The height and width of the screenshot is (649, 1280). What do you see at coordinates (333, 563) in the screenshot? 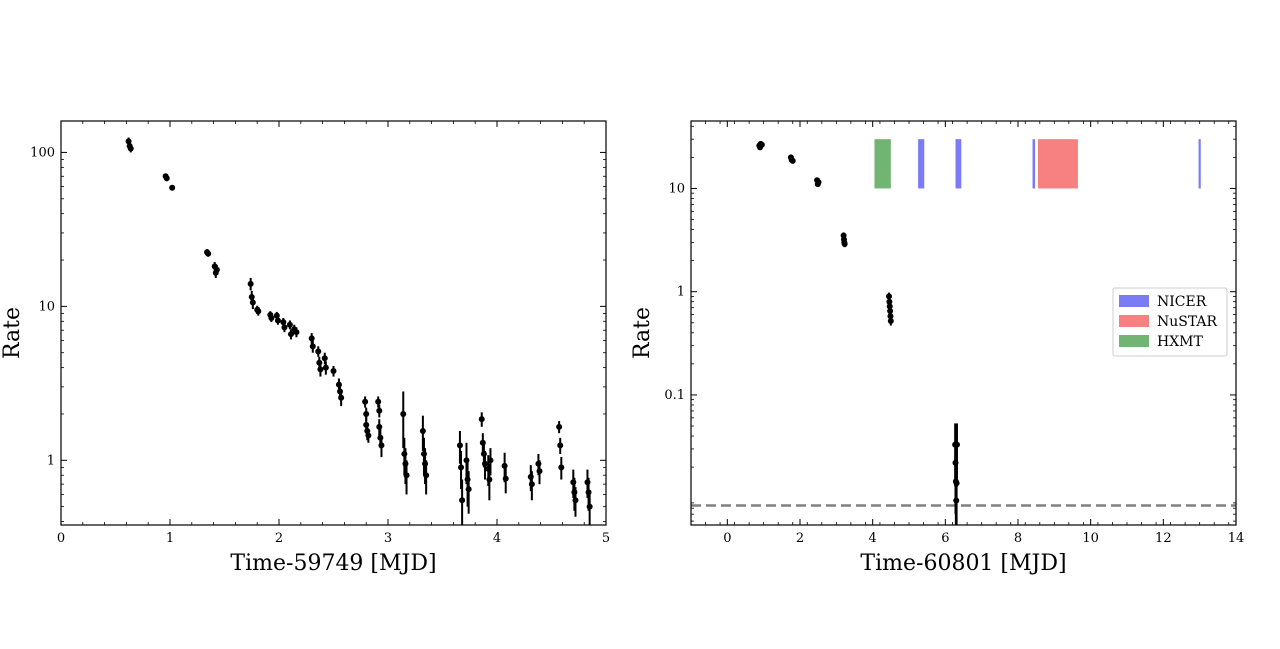
I see `x-axis-title: Time-59749 [MJD]` at bounding box center [333, 563].